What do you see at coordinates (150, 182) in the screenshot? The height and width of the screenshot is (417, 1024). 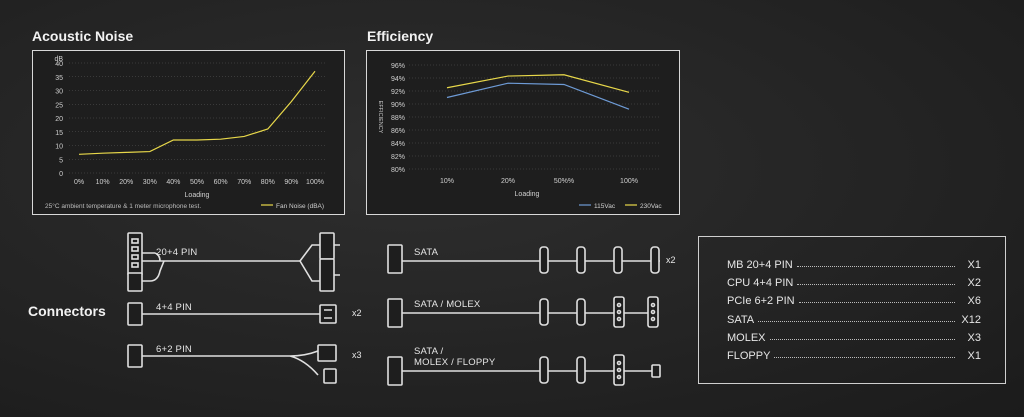 I see `x-tick-label: 30%` at bounding box center [150, 182].